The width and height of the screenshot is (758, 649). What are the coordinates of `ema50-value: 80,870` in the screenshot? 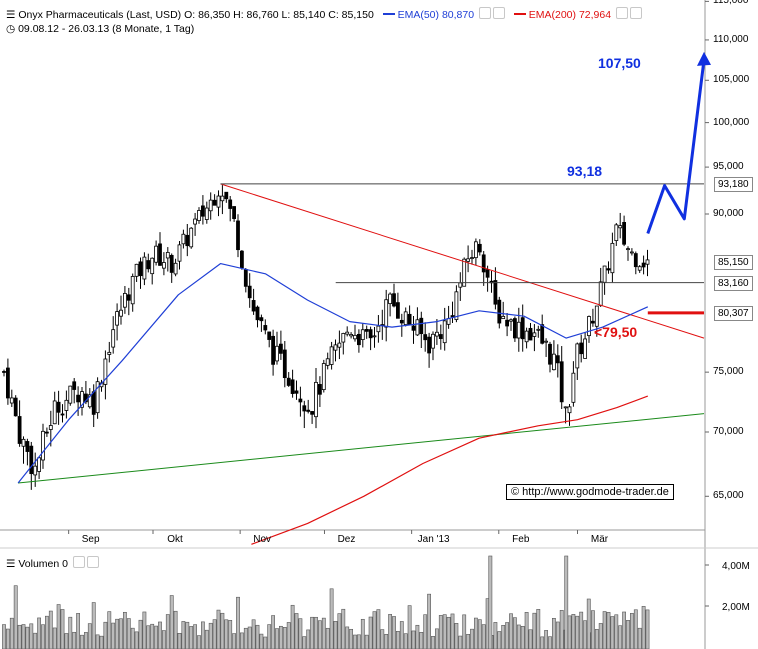 It's located at (458, 15).